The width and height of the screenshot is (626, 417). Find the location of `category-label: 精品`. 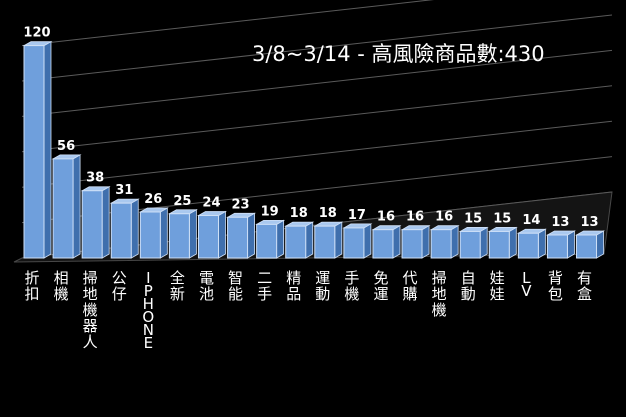

category-label: 精品 is located at coordinates (293, 286).